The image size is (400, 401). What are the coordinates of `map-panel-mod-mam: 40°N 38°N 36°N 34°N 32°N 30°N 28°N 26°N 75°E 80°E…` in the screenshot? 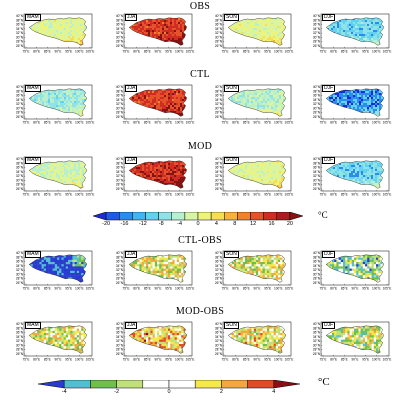 It's located at (53, 177).